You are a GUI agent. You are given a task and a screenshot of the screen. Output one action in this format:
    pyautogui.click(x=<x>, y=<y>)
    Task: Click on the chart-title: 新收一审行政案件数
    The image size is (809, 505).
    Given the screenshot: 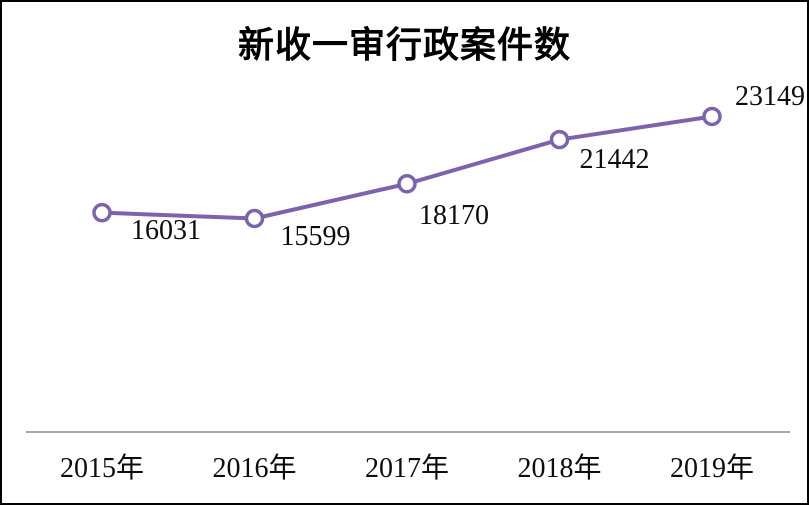 What is the action you would take?
    pyautogui.click(x=404, y=44)
    